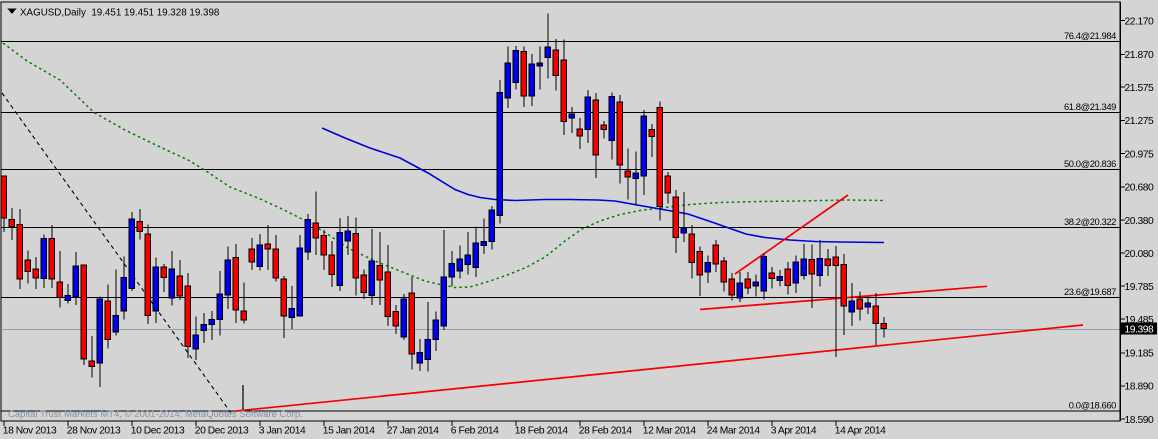  I want to click on svg-text: 38.2@20.322, so click(1090, 221).